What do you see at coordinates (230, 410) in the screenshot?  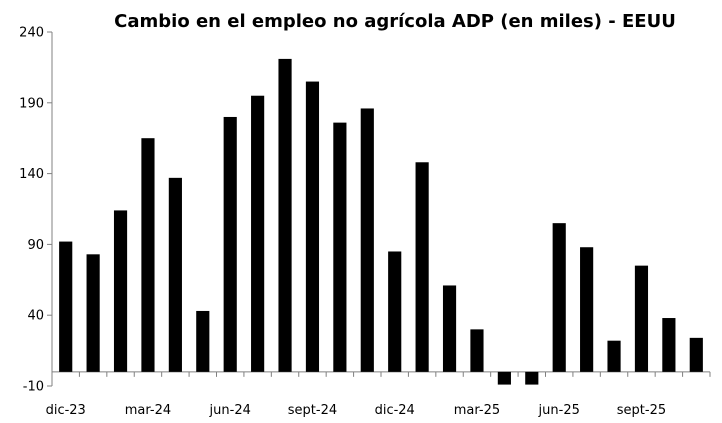 I see `x-tick-label: jun-24` at bounding box center [230, 410].